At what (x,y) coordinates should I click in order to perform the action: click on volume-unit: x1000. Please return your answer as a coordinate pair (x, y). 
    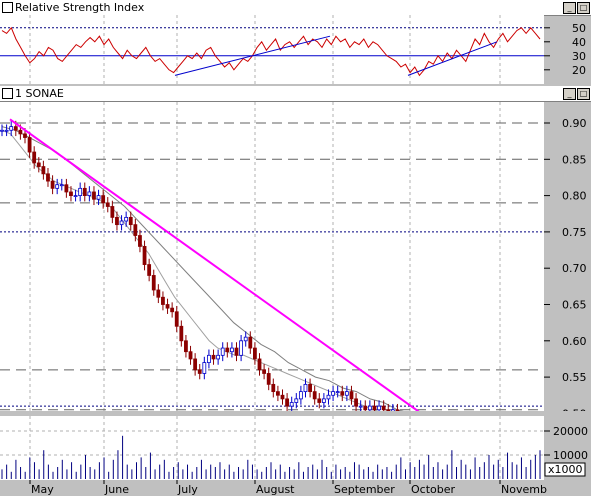
    Looking at the image, I should click on (565, 469).